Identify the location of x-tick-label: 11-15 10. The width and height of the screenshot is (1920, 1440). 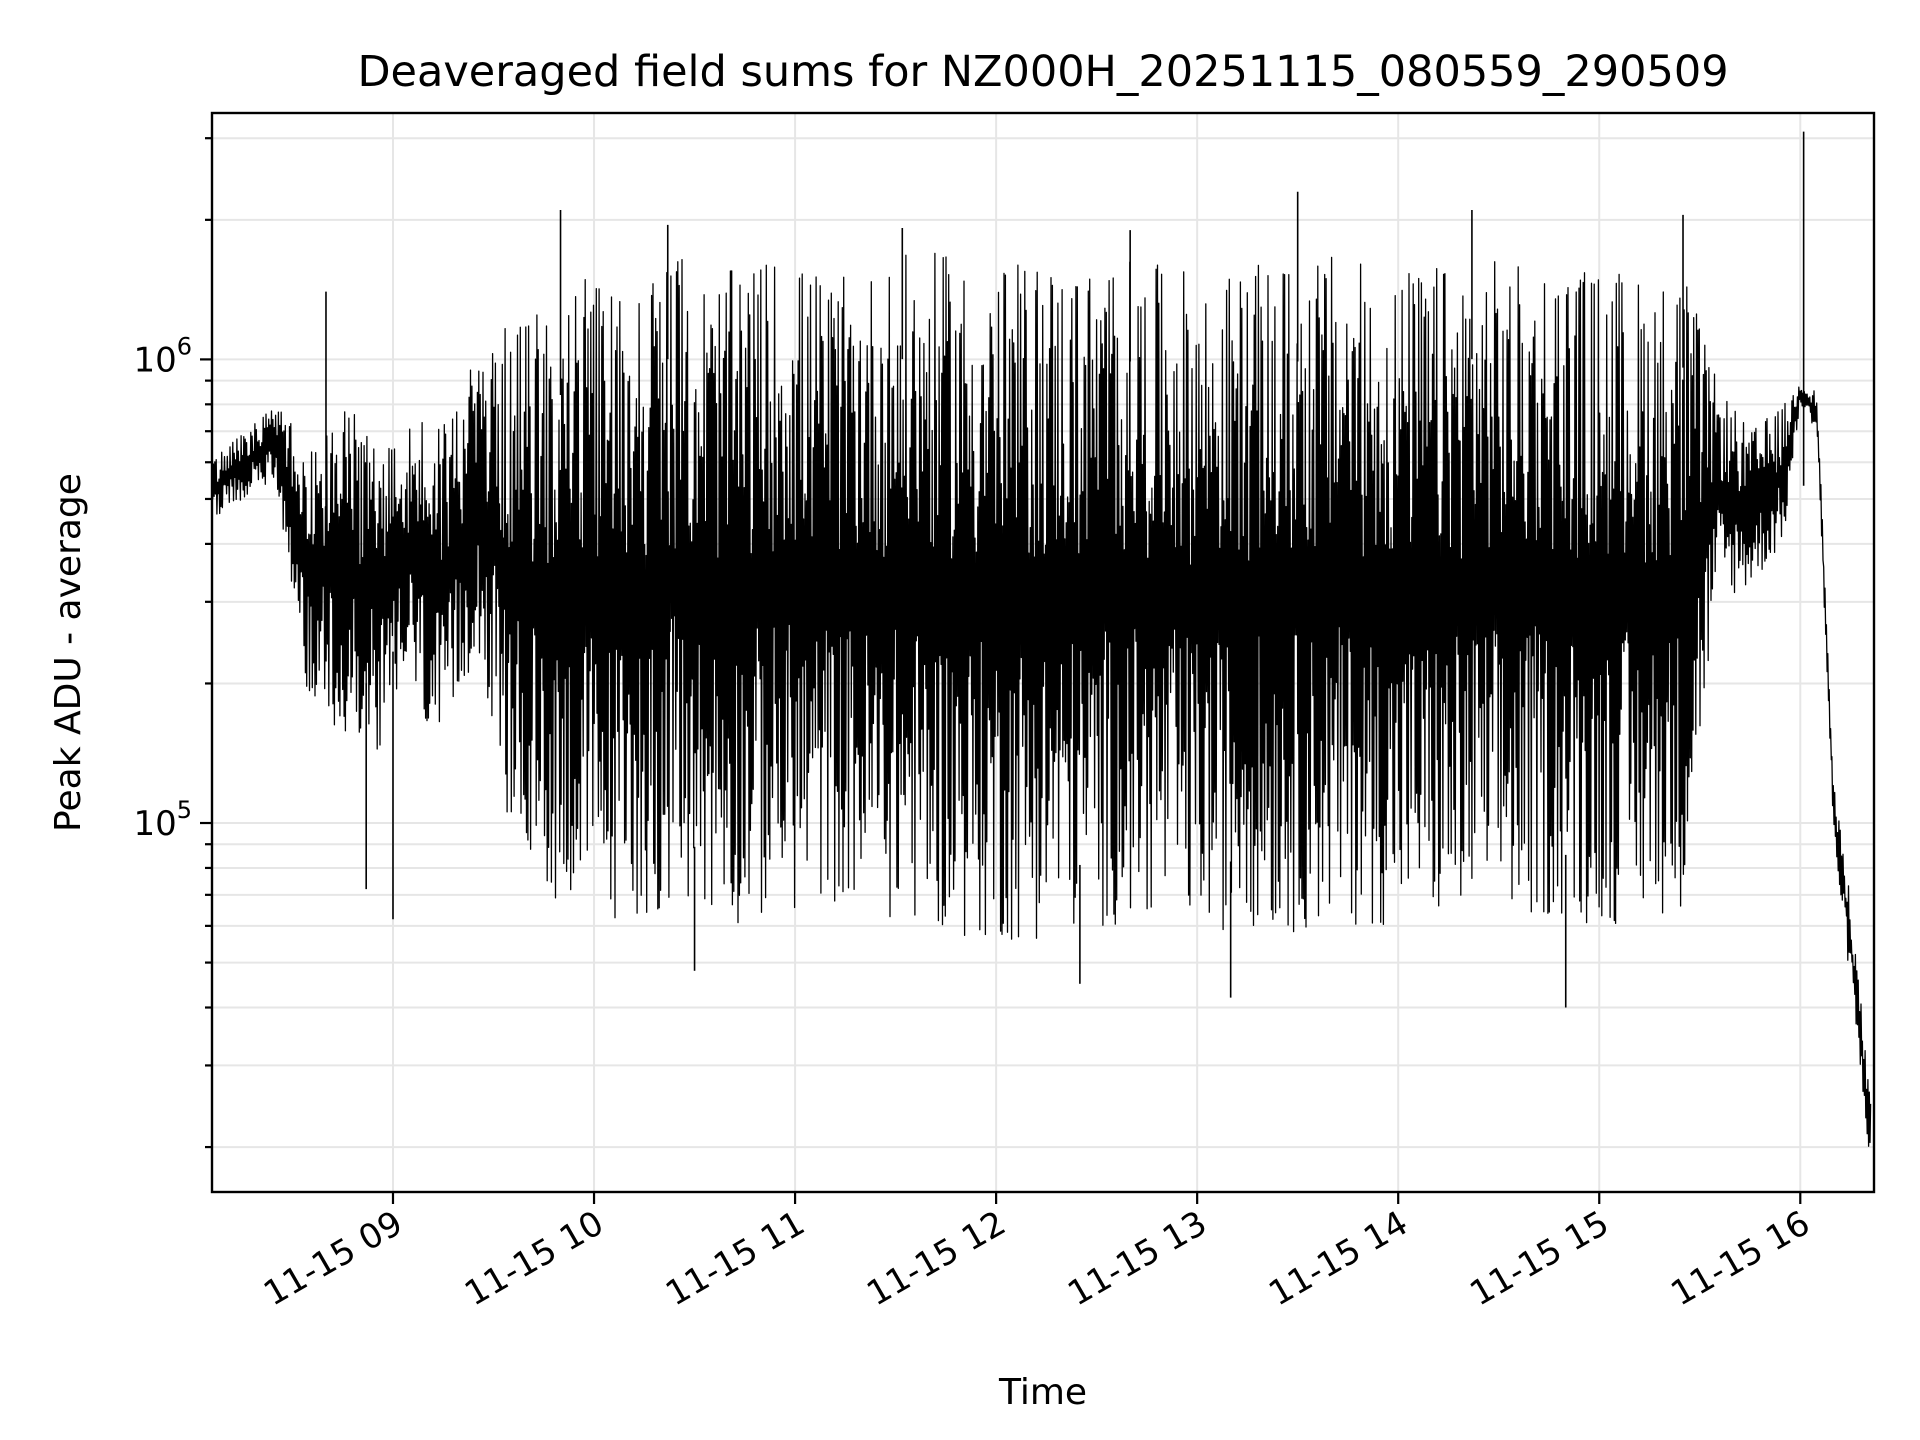
(534, 1258).